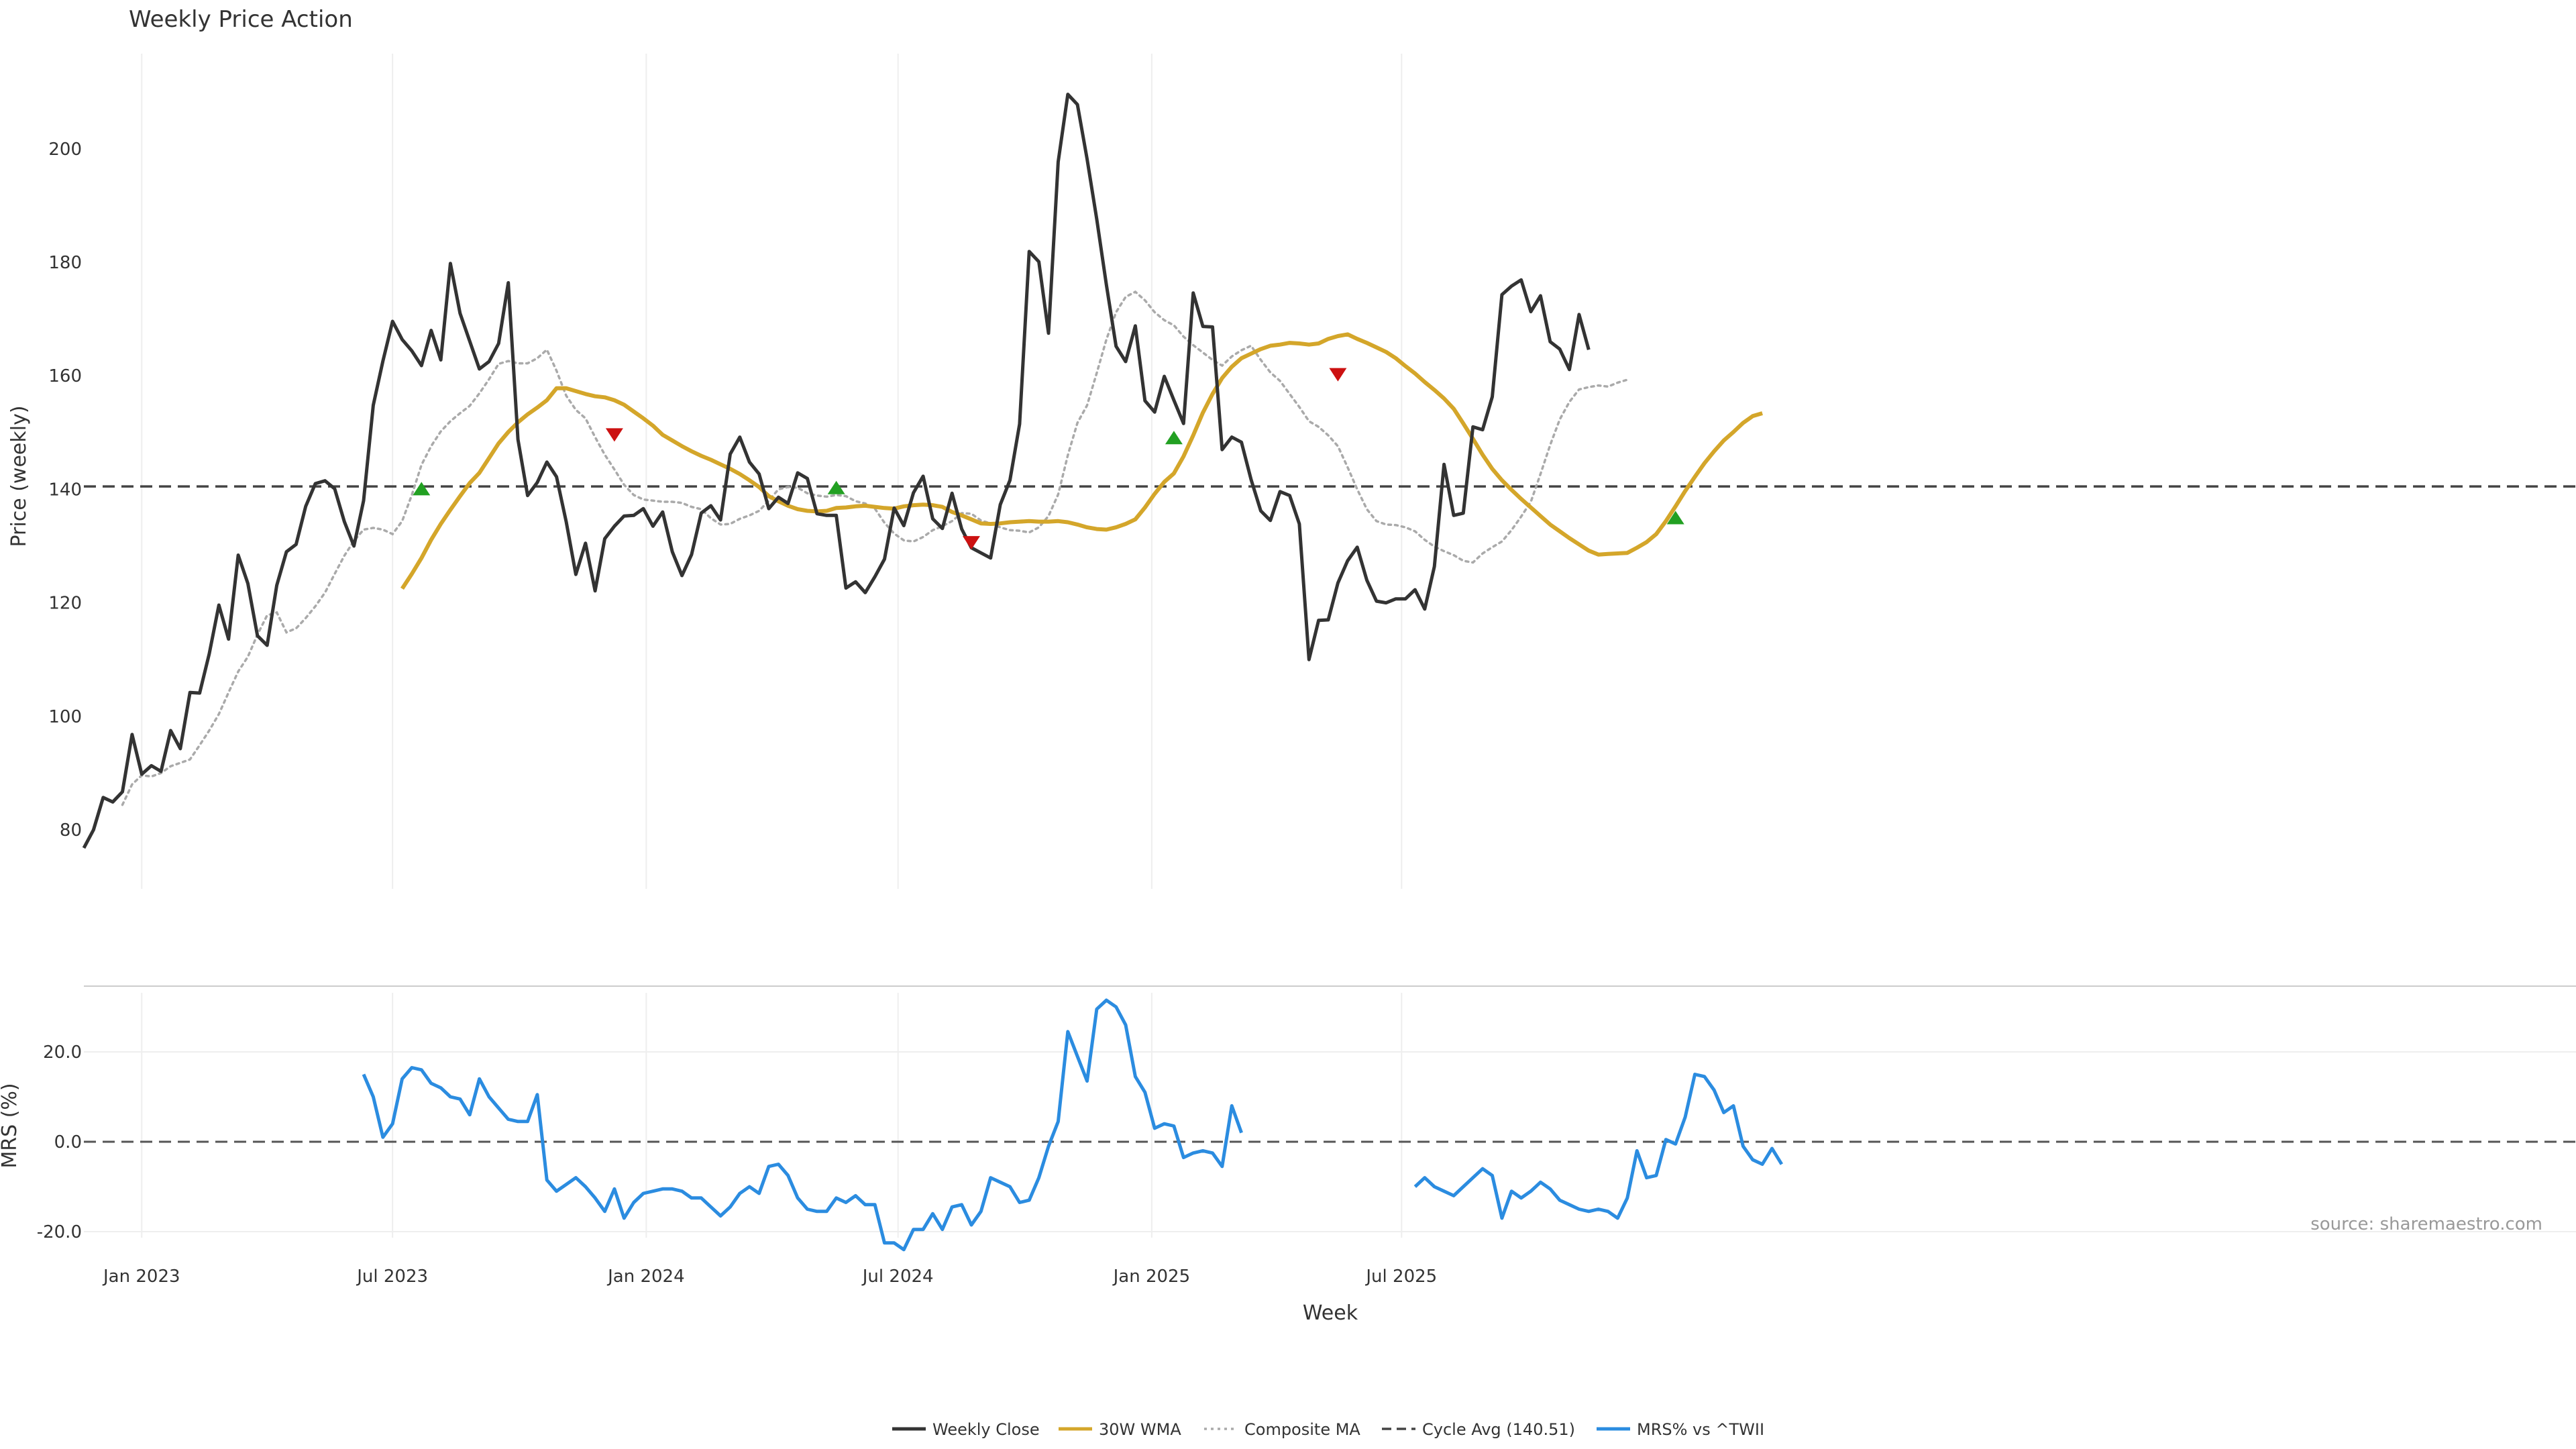 This screenshot has height=1449, width=2576. I want to click on price-y-tick-label: 140, so click(65, 490).